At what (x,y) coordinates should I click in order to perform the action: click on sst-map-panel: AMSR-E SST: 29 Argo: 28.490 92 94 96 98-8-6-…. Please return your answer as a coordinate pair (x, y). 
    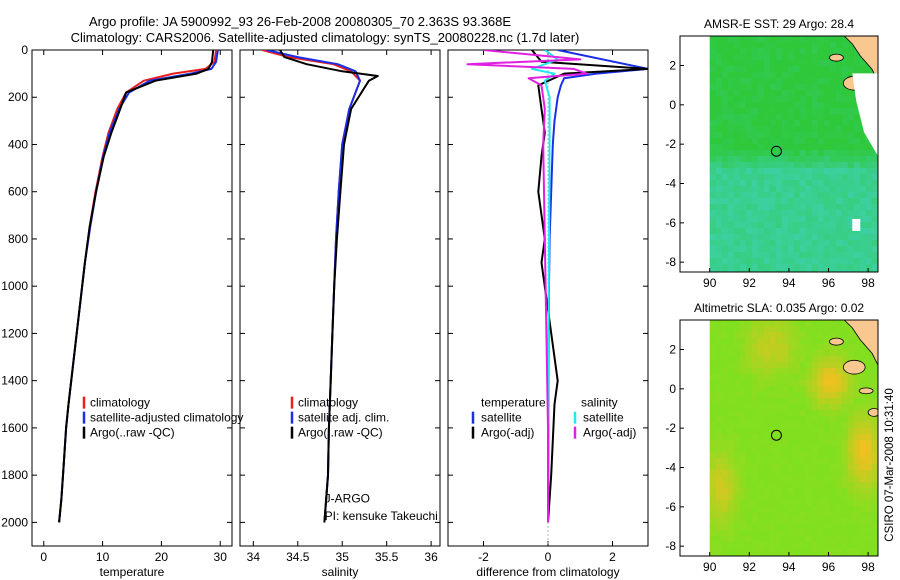
    Looking at the image, I should click on (772, 153).